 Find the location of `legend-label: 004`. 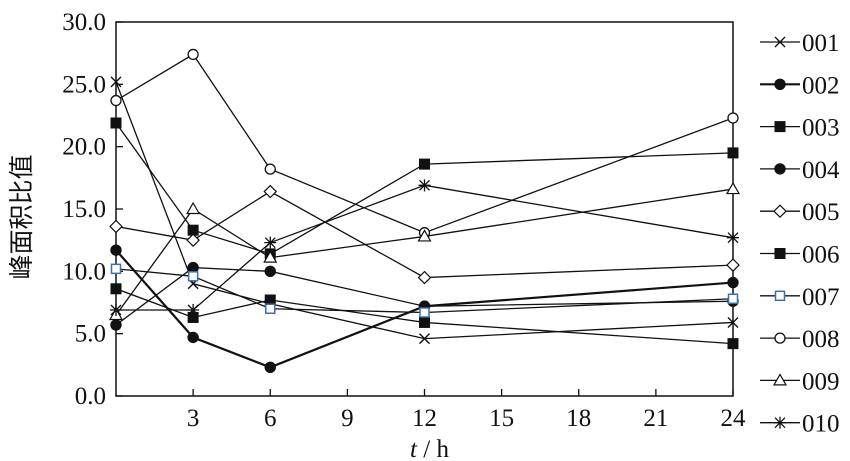

legend-label: 004 is located at coordinates (821, 170).